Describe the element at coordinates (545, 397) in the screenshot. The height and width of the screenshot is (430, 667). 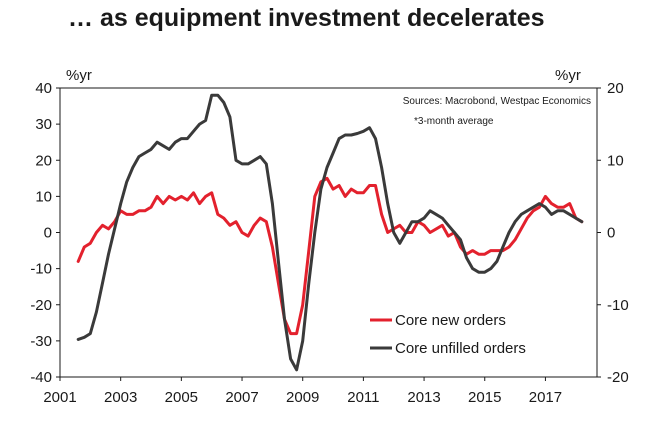
I see `x-tick-label: 2017` at that location.